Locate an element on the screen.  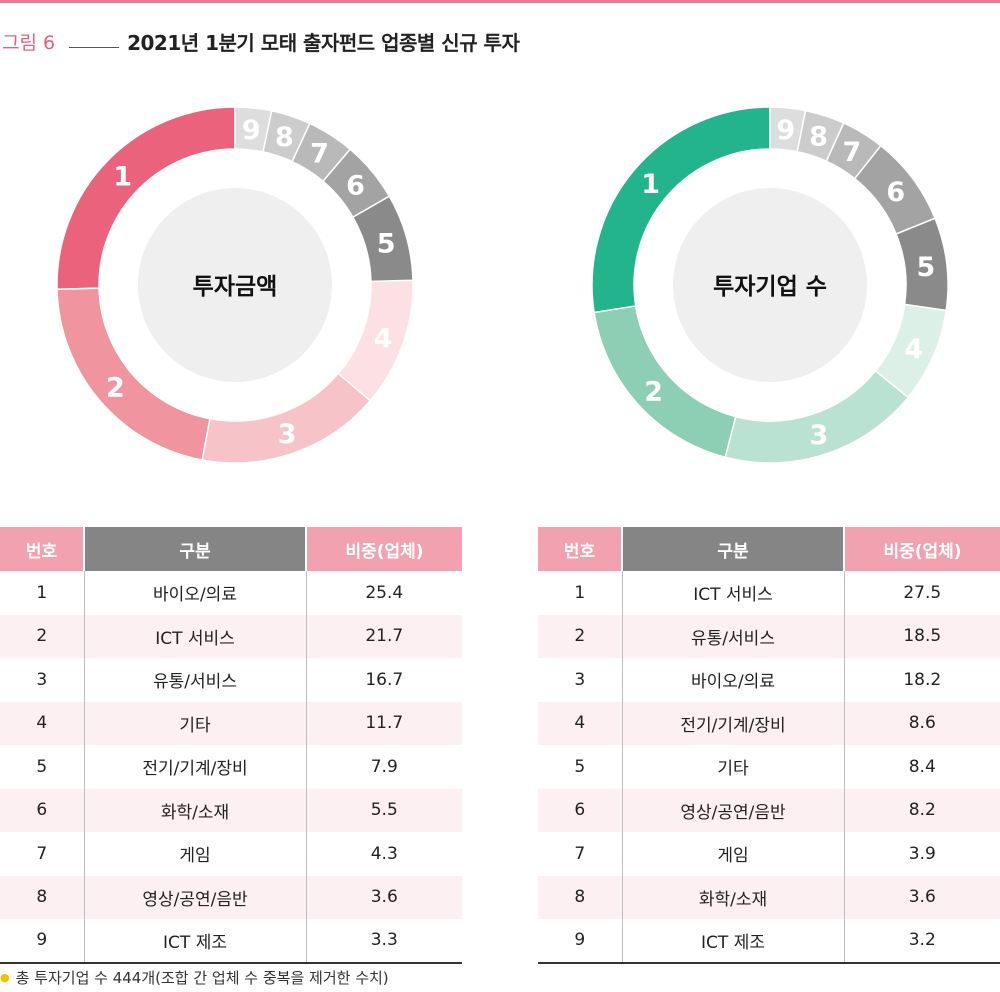
cell-share: 5.5 is located at coordinates (384, 810).